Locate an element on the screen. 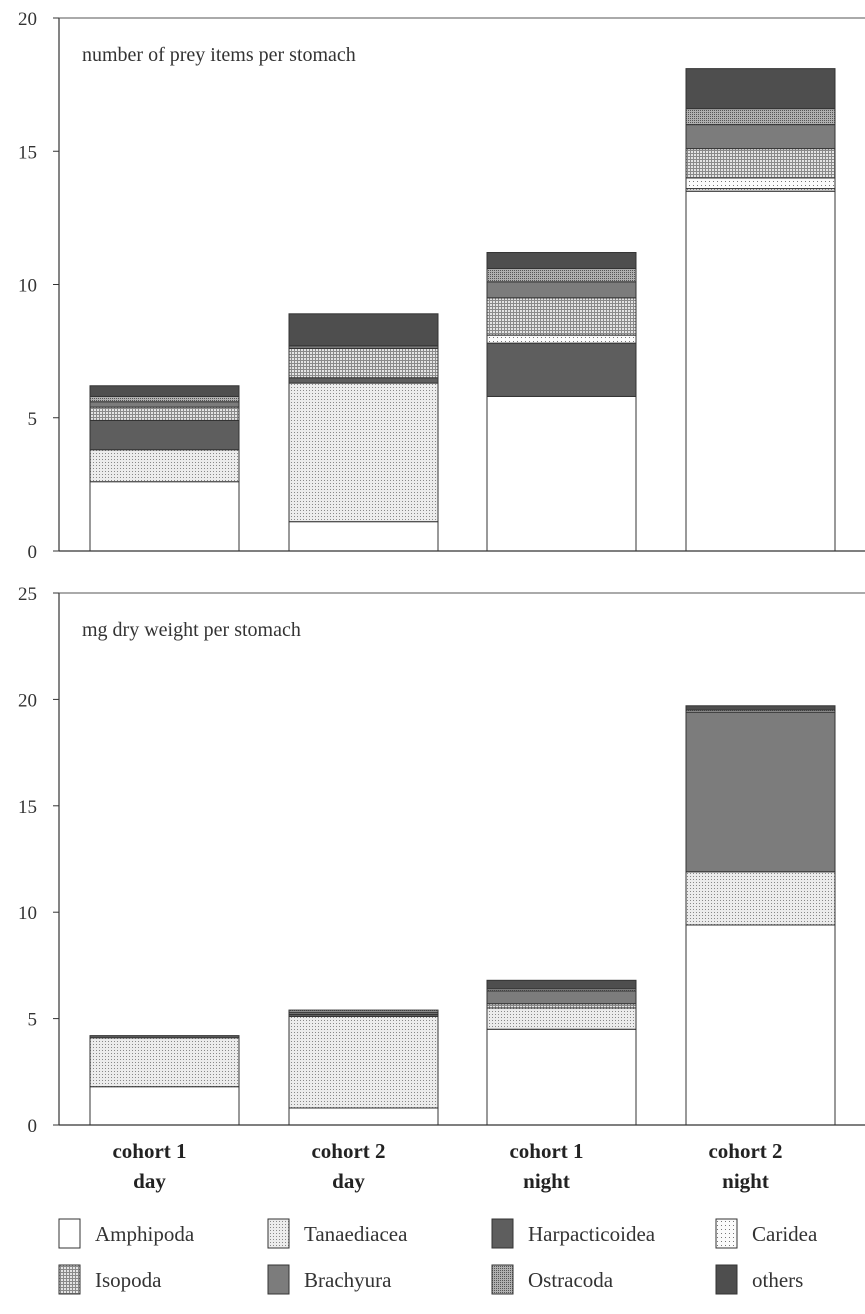 This screenshot has height=1314, width=865. legend-label-ostracoda: Ostracoda is located at coordinates (571, 1280).